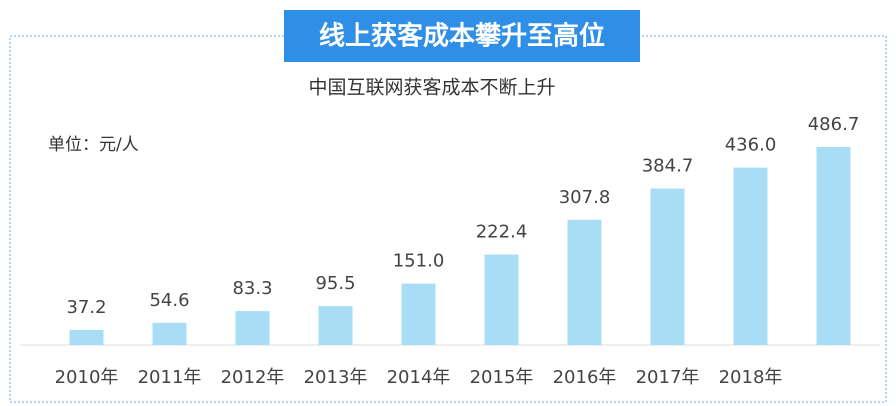 Image resolution: width=896 pixels, height=406 pixels. What do you see at coordinates (335, 283) in the screenshot?
I see `value-label: 95.5` at bounding box center [335, 283].